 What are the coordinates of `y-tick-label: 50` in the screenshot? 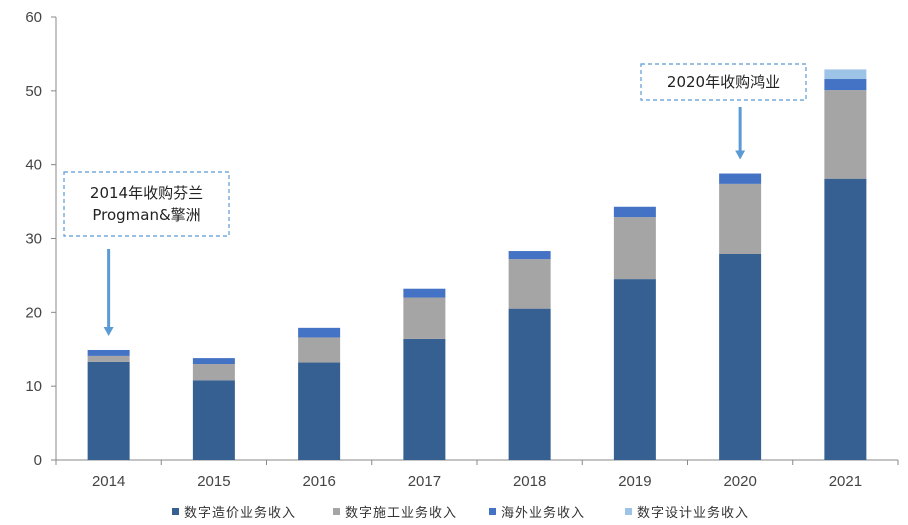 It's located at (33, 91).